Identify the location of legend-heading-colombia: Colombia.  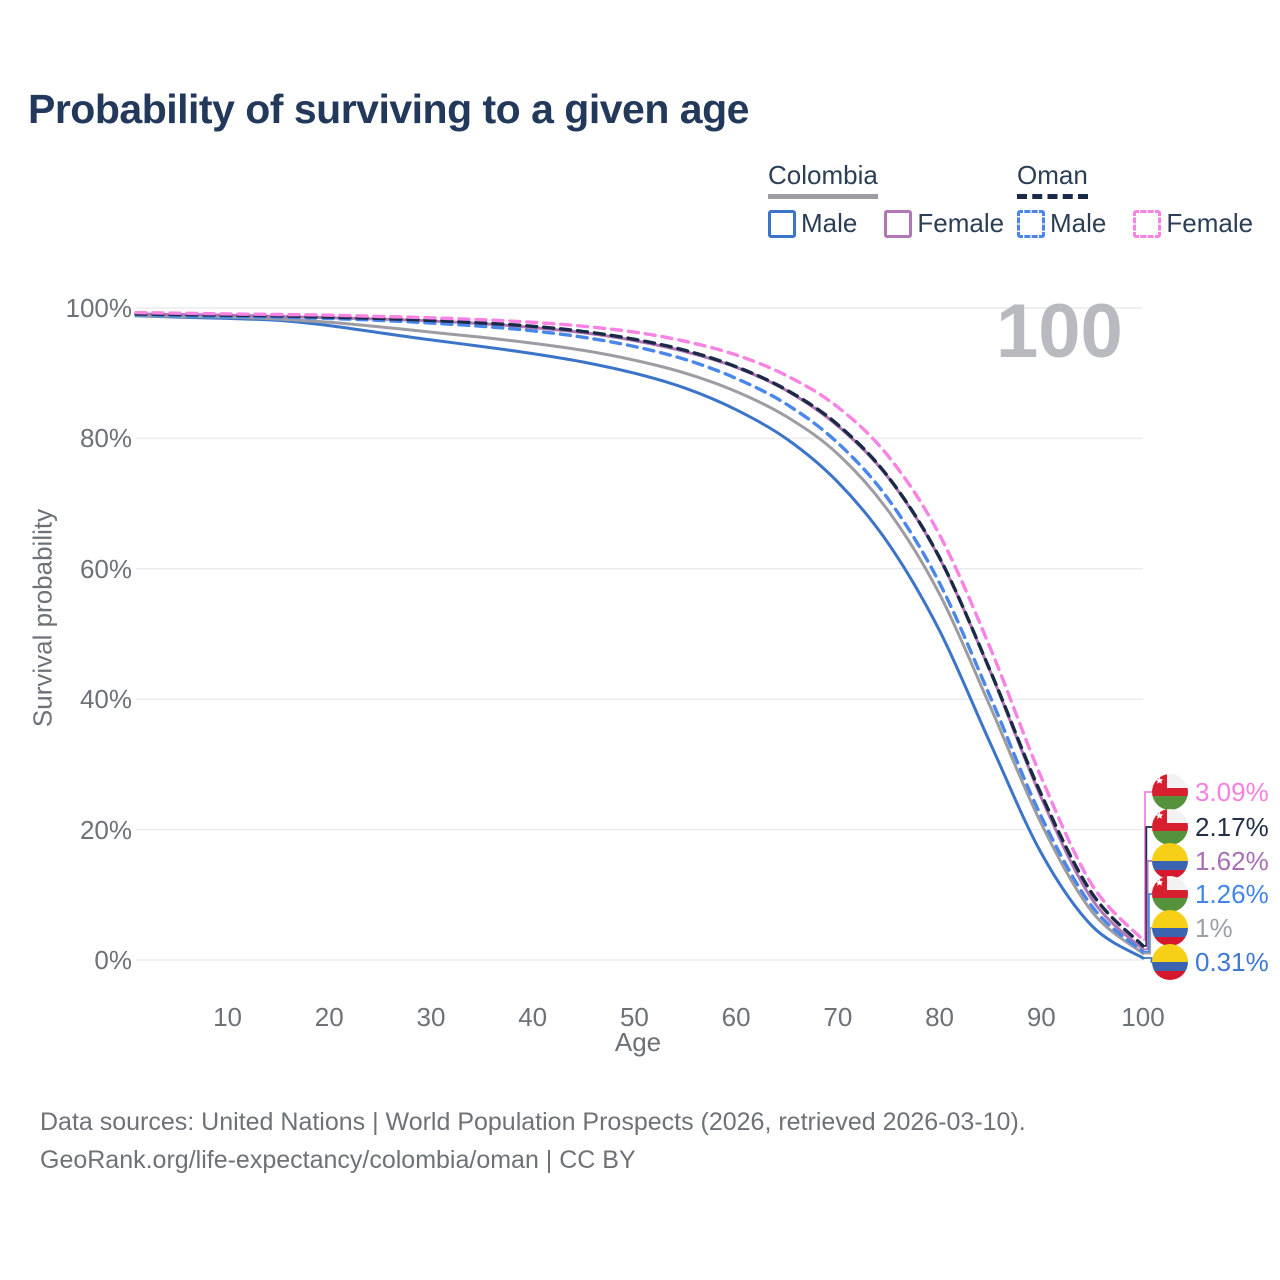
(823, 179).